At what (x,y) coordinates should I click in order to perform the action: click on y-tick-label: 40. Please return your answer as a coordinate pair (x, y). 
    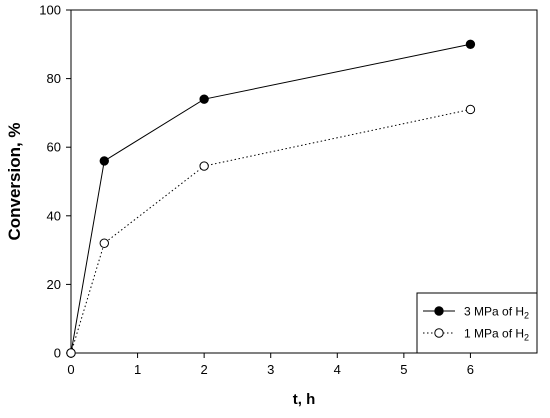
    Looking at the image, I should click on (54, 215).